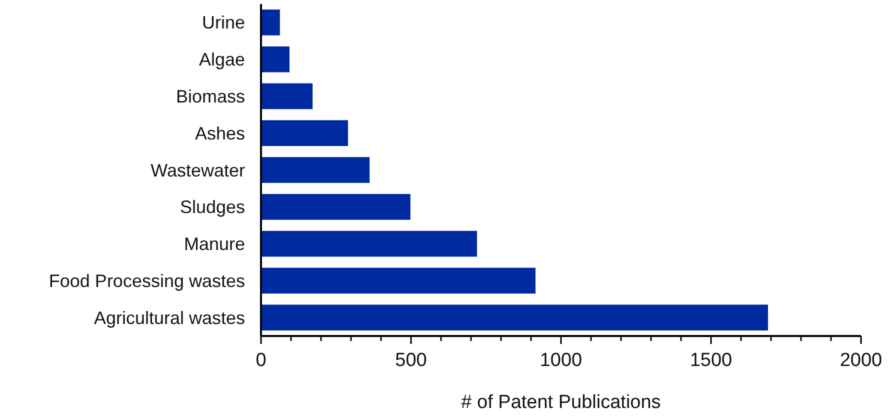 The height and width of the screenshot is (416, 891). Describe the element at coordinates (561, 360) in the screenshot. I see `x-tick-label: 1000` at that location.